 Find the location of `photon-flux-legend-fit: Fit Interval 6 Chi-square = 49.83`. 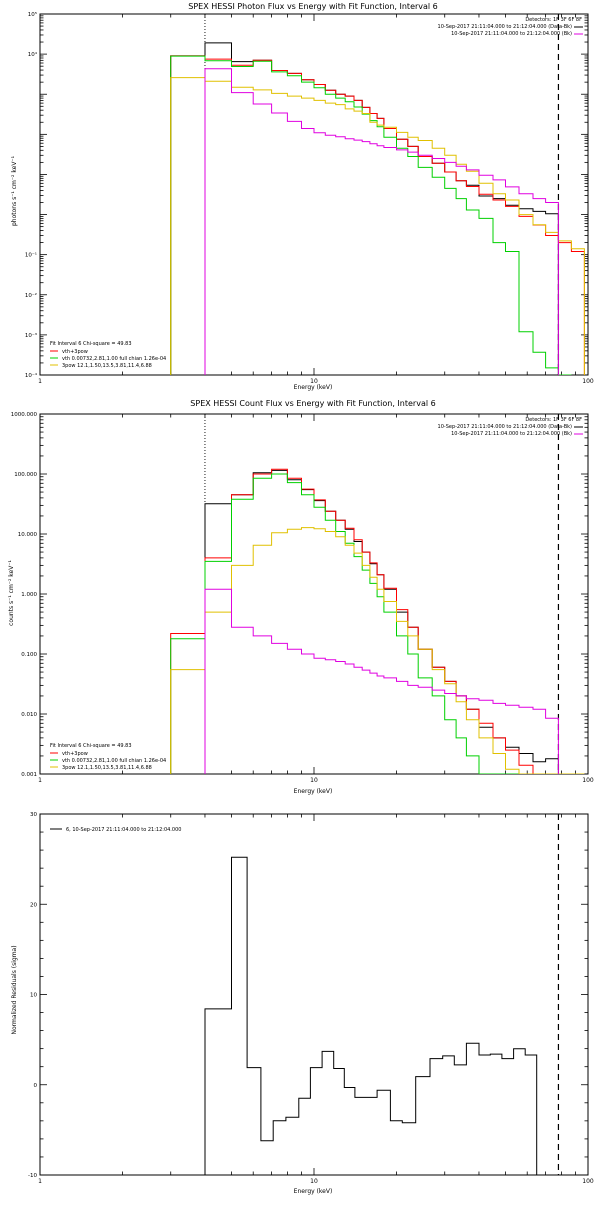

photon-flux-legend-fit: Fit Interval 6 Chi-square = 49.83 is located at coordinates (91, 344).